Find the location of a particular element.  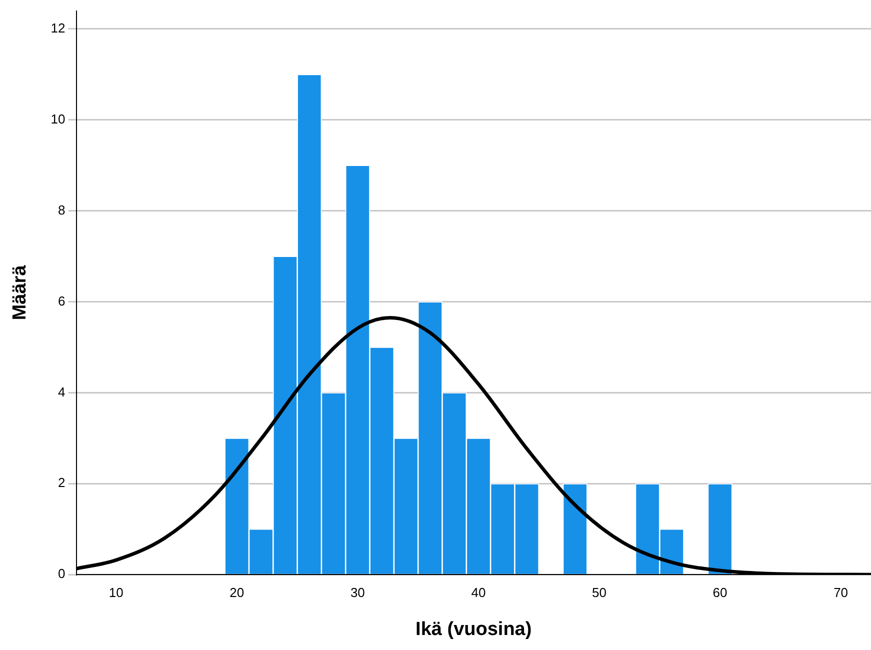

y-tick-label: 12 is located at coordinates (58, 28).